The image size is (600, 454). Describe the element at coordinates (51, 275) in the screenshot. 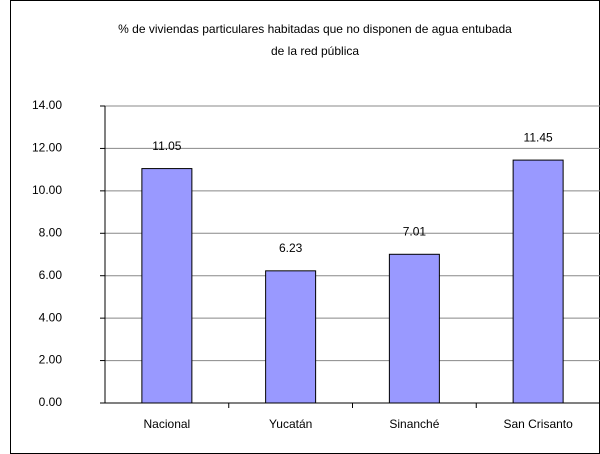

I see `y-tick-label: 6.00` at that location.